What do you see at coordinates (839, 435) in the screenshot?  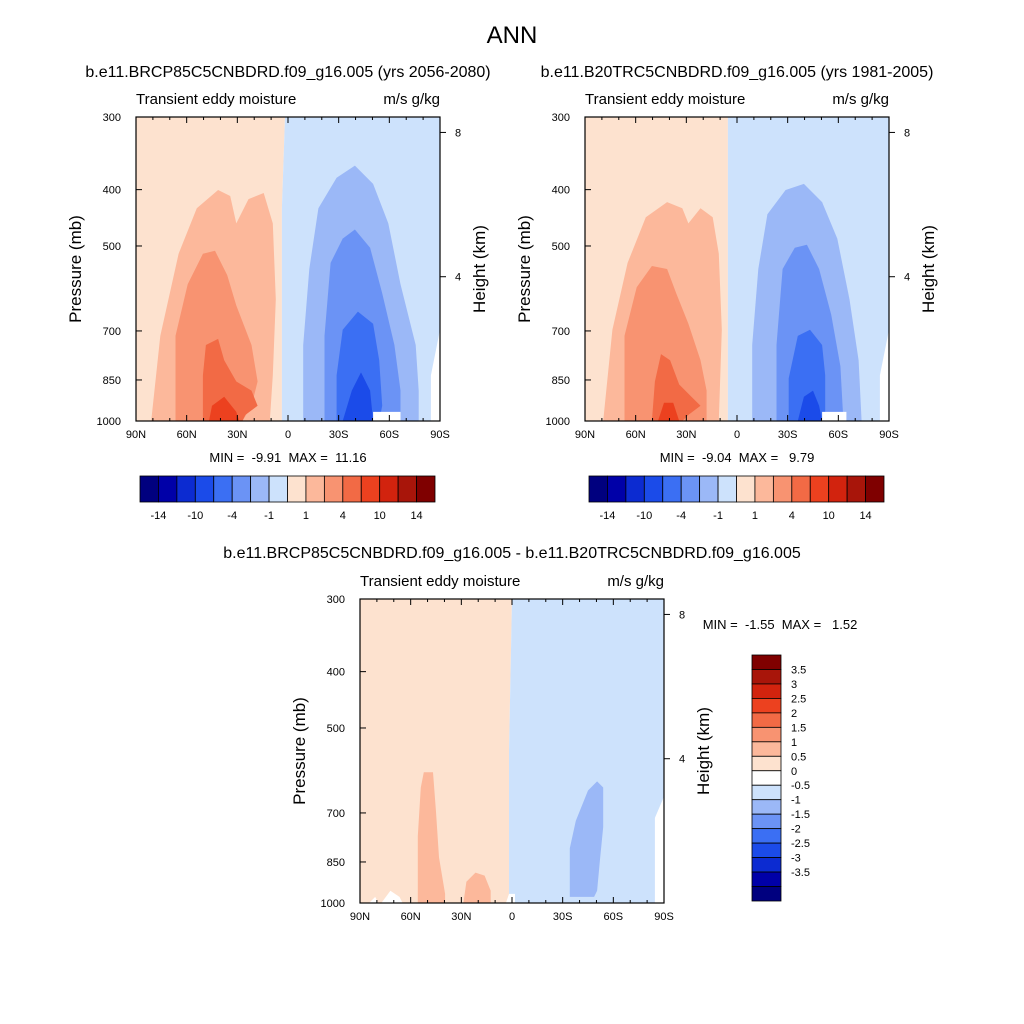 I see `x-tick-label: 60S` at bounding box center [839, 435].